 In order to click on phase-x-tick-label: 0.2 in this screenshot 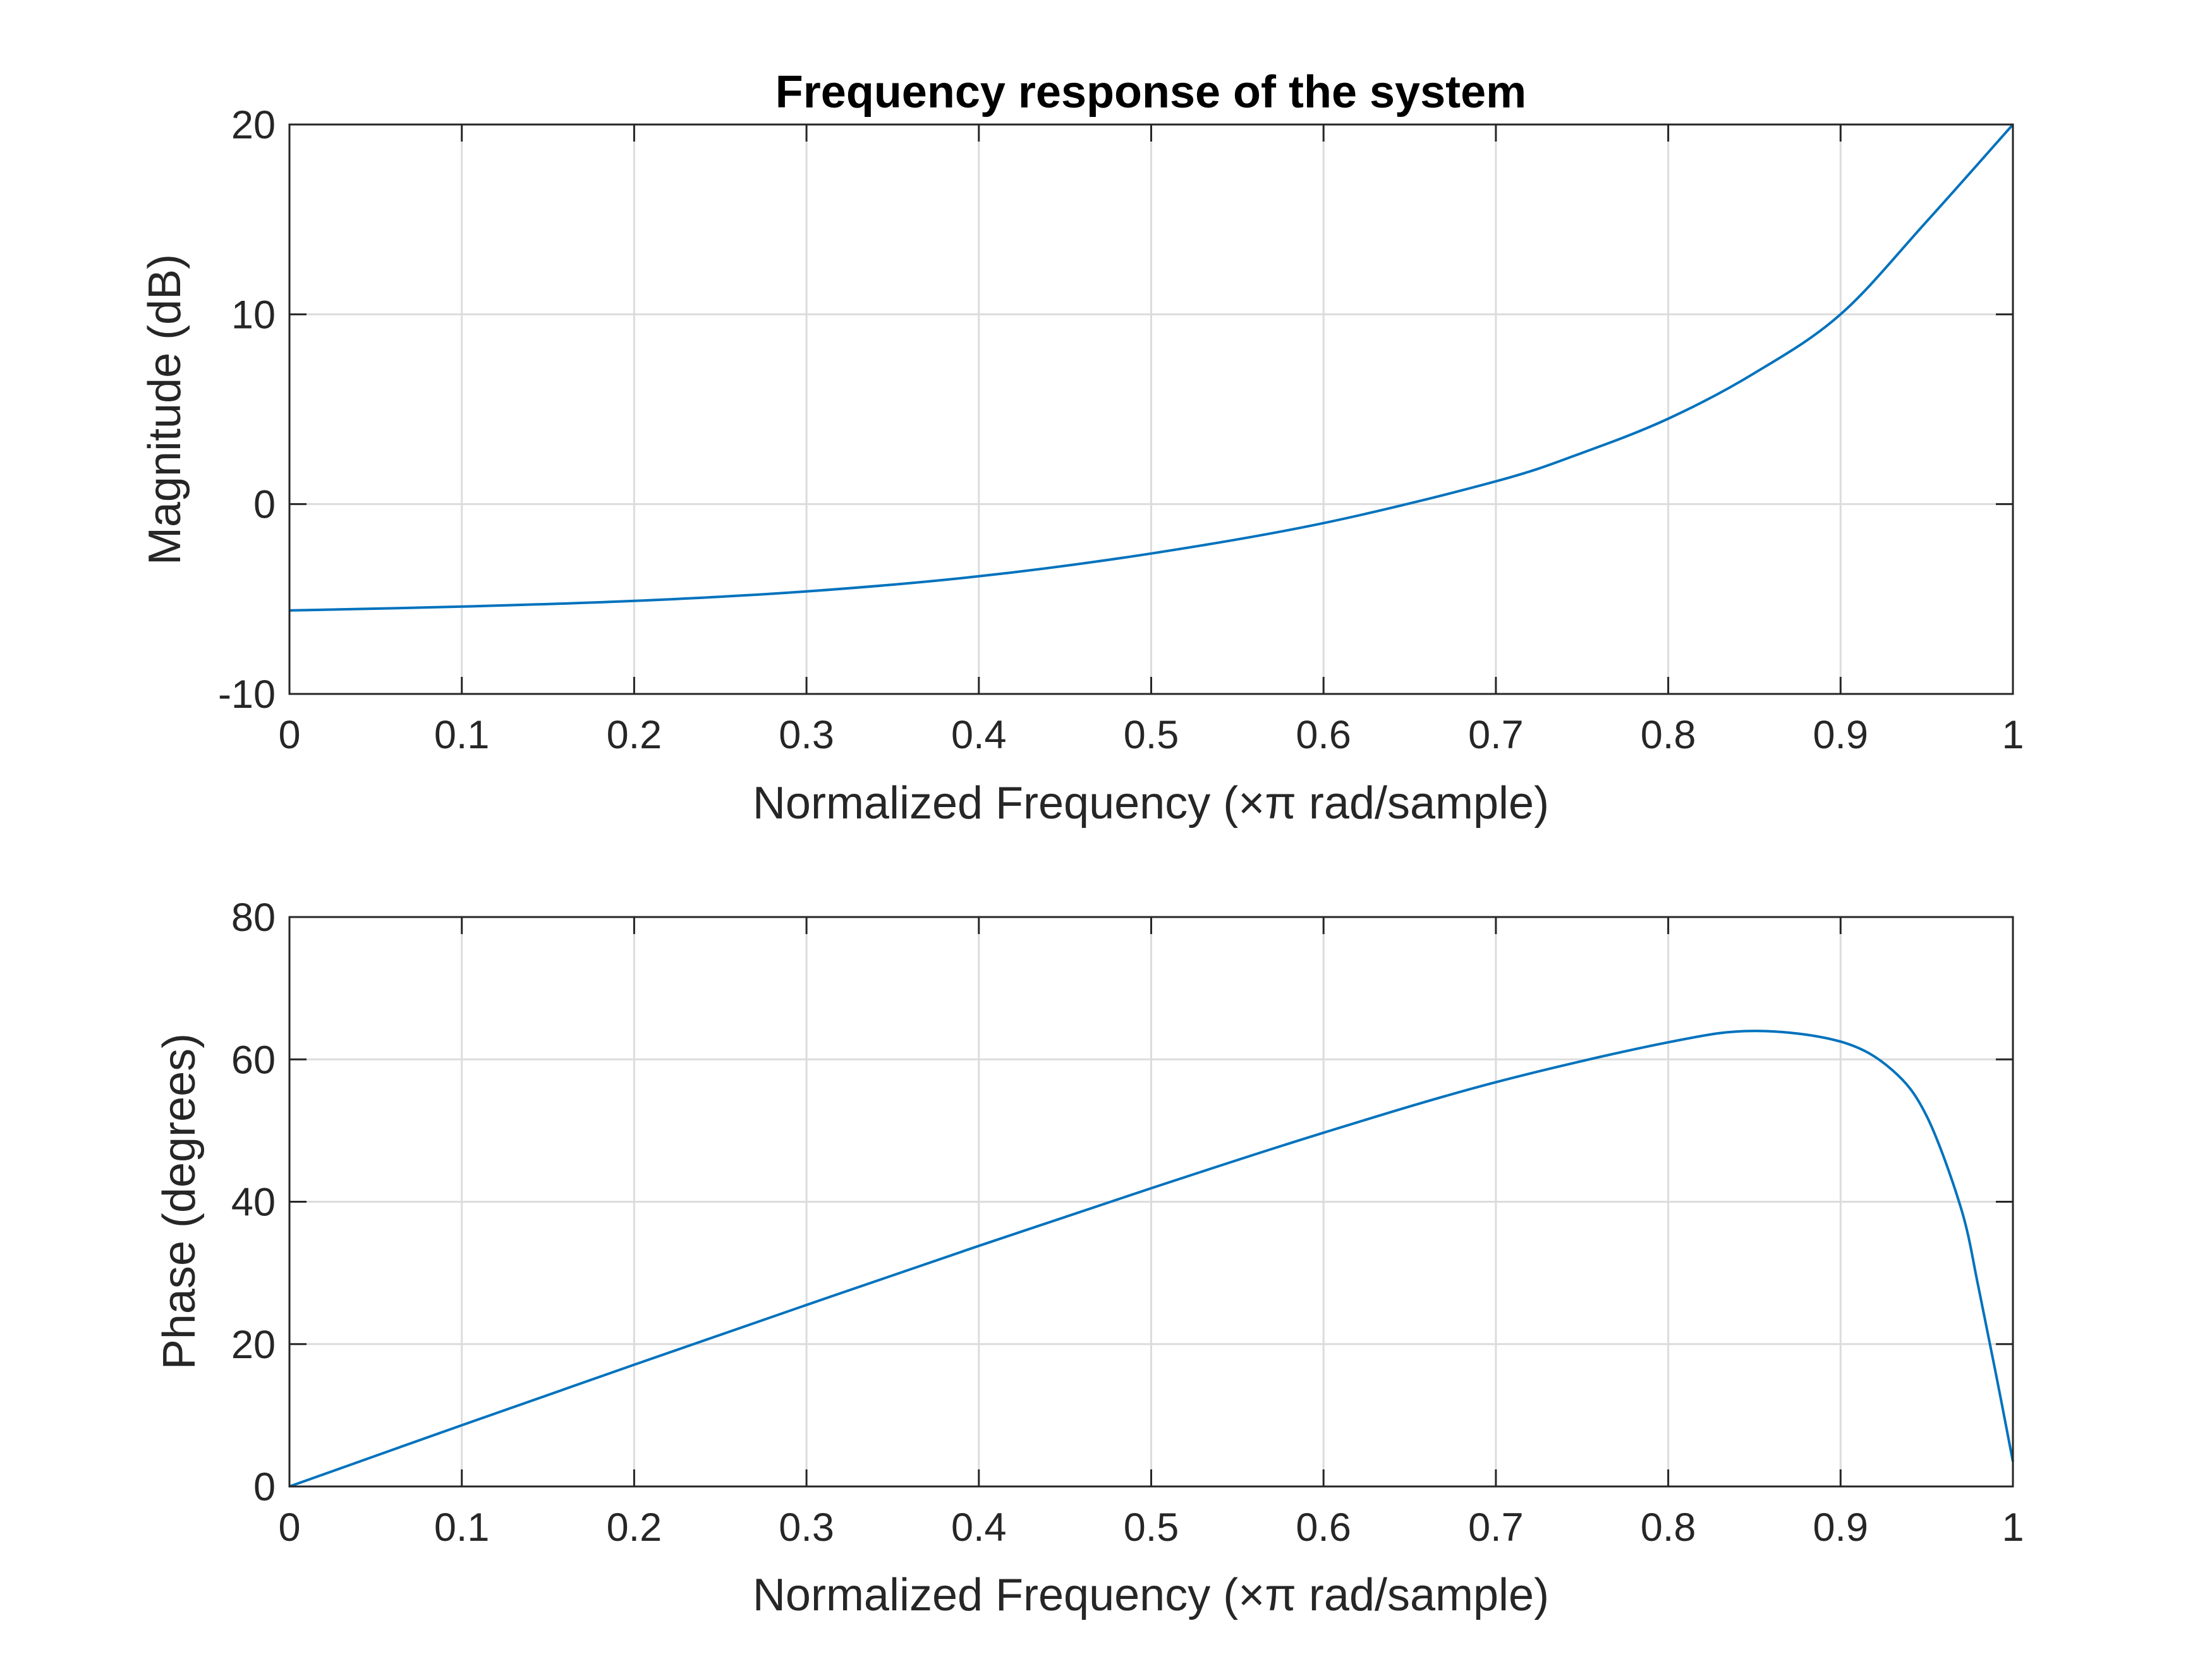, I will do `click(634, 1527)`.